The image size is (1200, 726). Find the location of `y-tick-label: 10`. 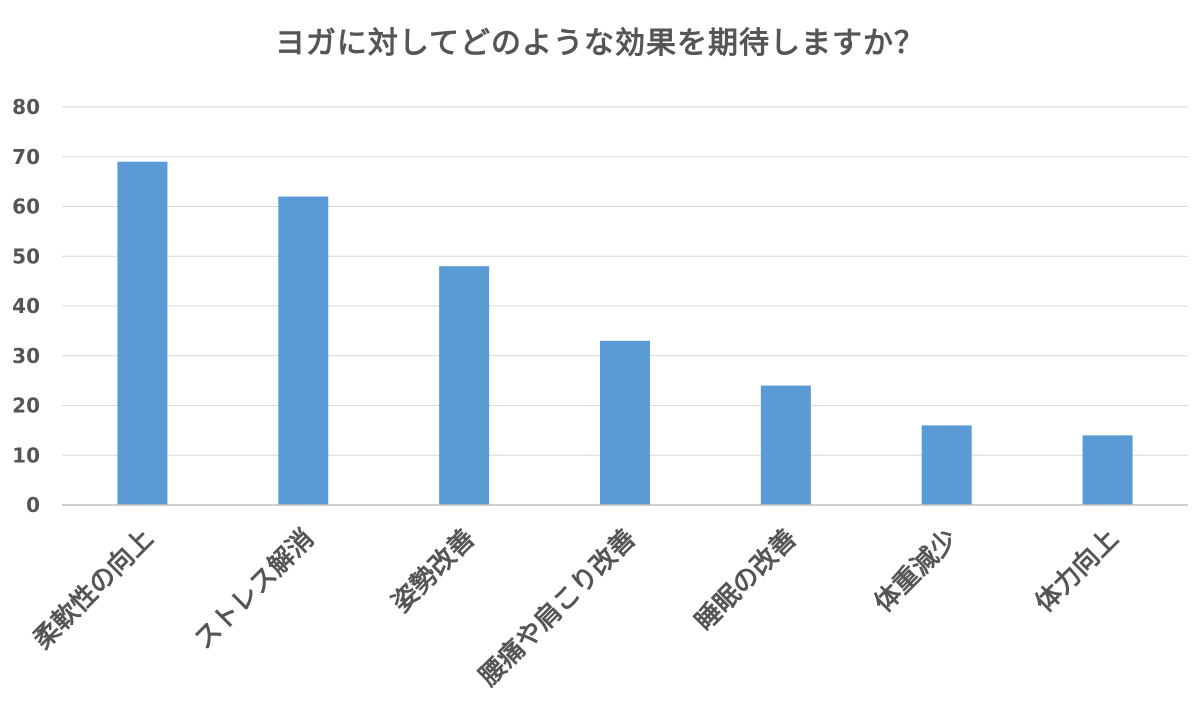

y-tick-label: 10 is located at coordinates (26, 455).